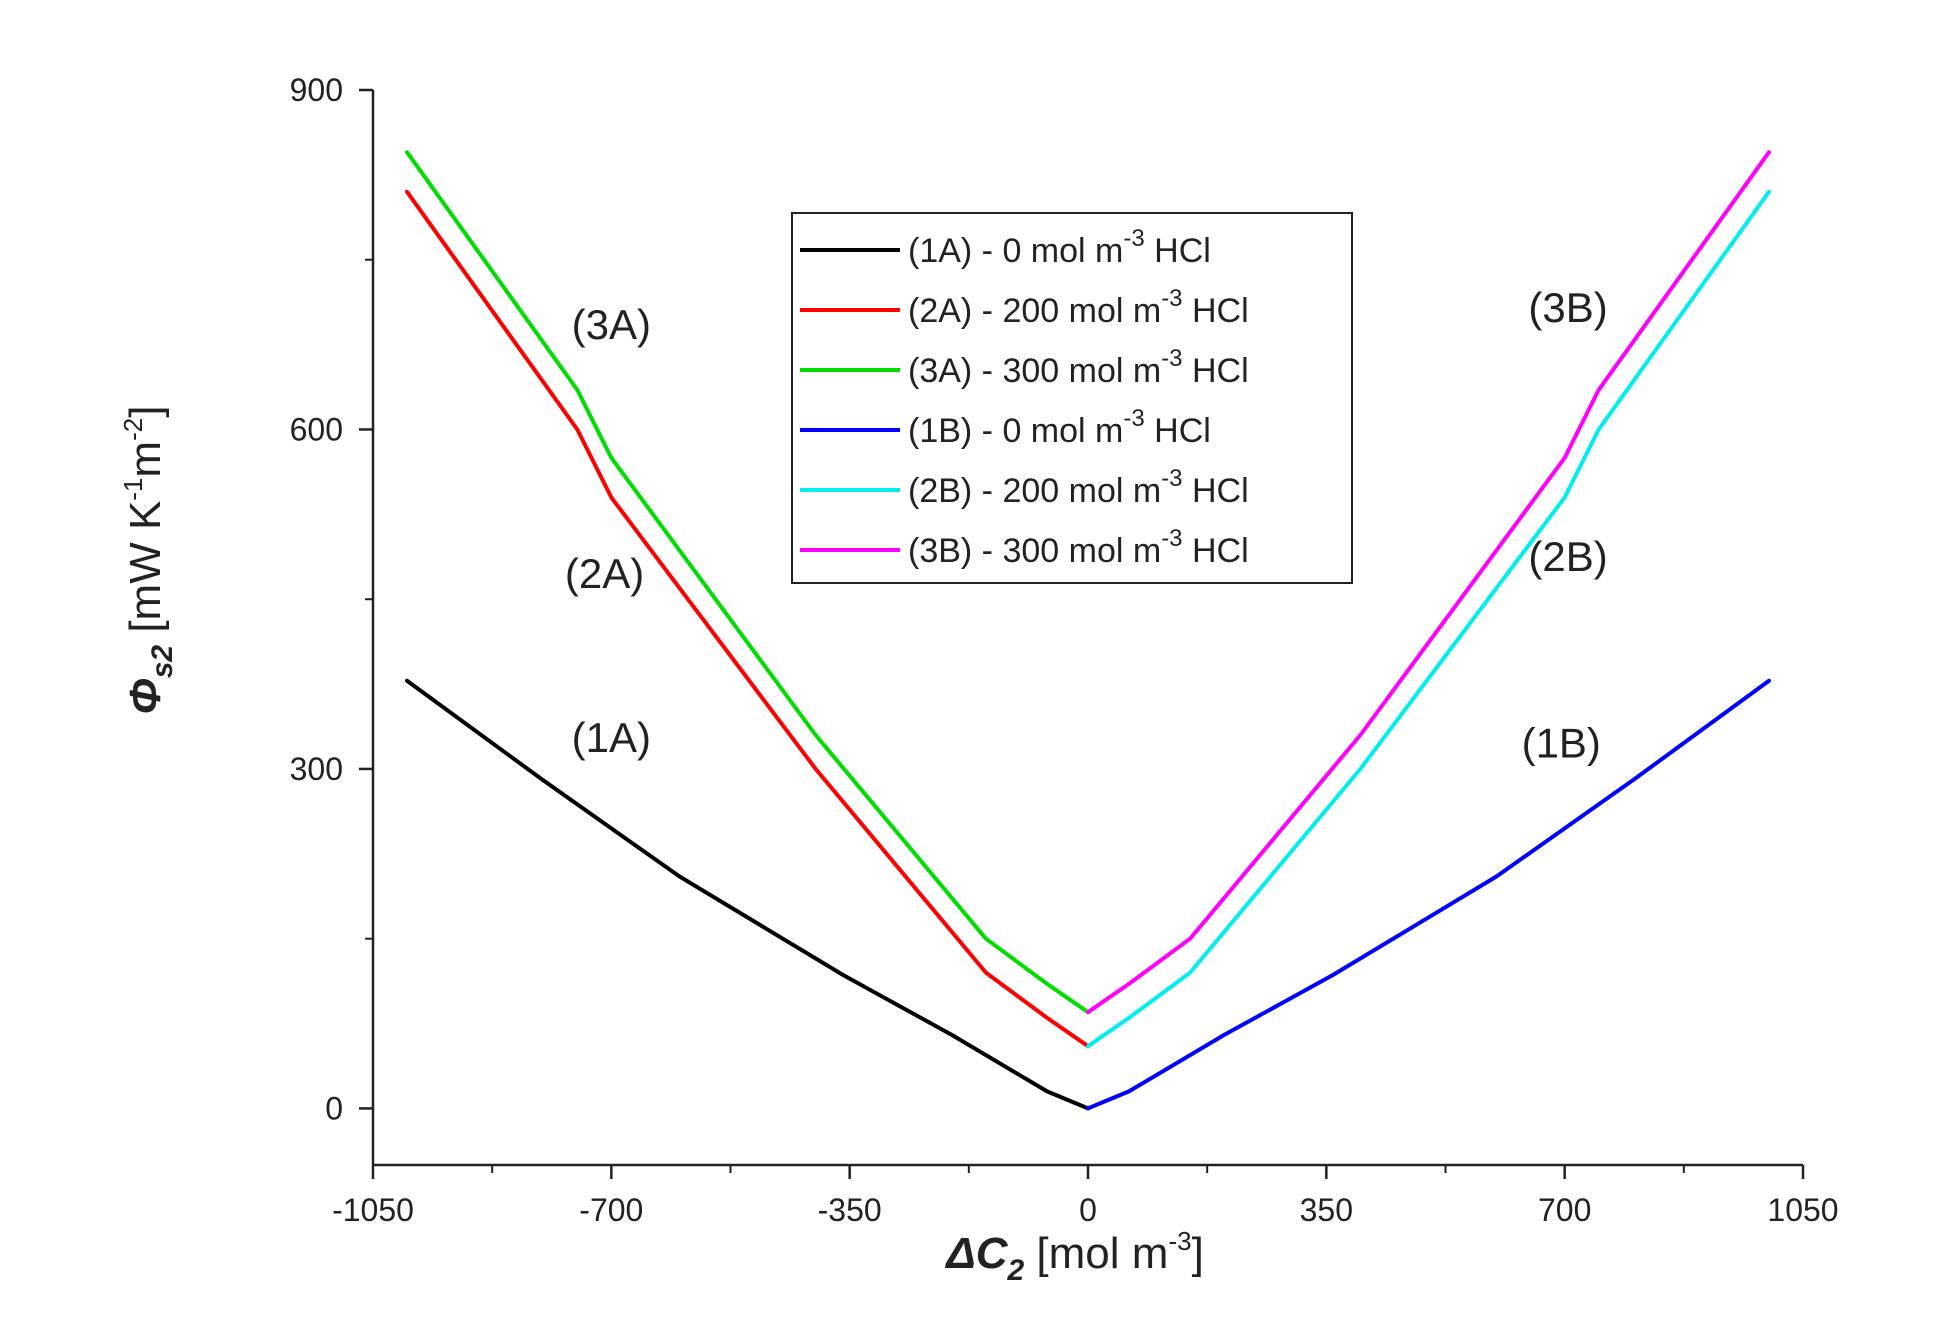  What do you see at coordinates (145, 573) in the screenshot?
I see `y-axis-units-pre: [mW K` at bounding box center [145, 573].